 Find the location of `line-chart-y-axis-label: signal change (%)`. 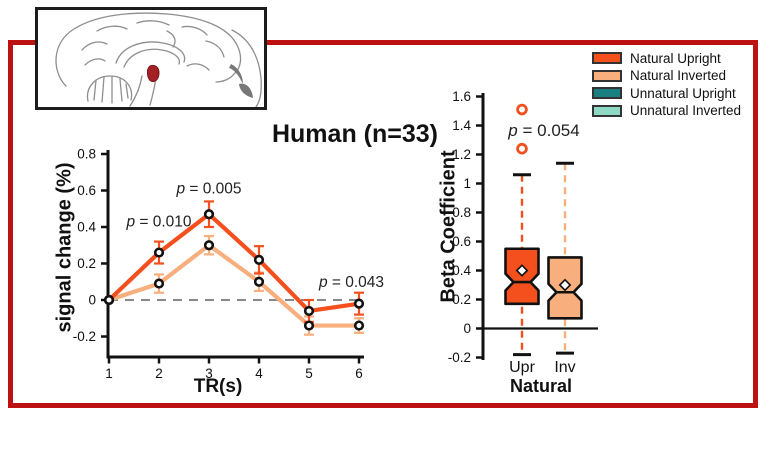

line-chart-y-axis-label: signal change (%) is located at coordinates (64, 247).